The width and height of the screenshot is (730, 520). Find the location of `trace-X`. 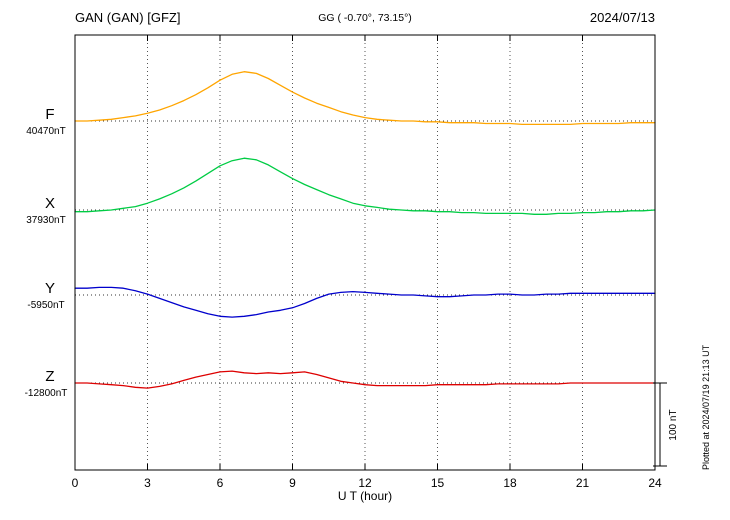

trace-X is located at coordinates (365, 186).